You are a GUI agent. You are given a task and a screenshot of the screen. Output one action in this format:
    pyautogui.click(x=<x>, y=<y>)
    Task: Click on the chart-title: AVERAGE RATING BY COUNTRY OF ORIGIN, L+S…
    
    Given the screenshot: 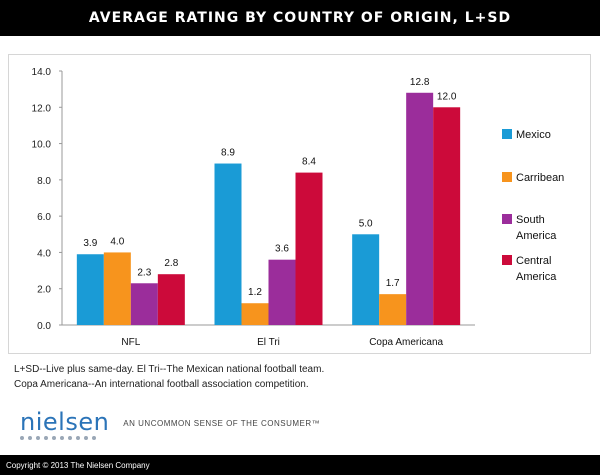 What is the action you would take?
    pyautogui.click(x=300, y=18)
    